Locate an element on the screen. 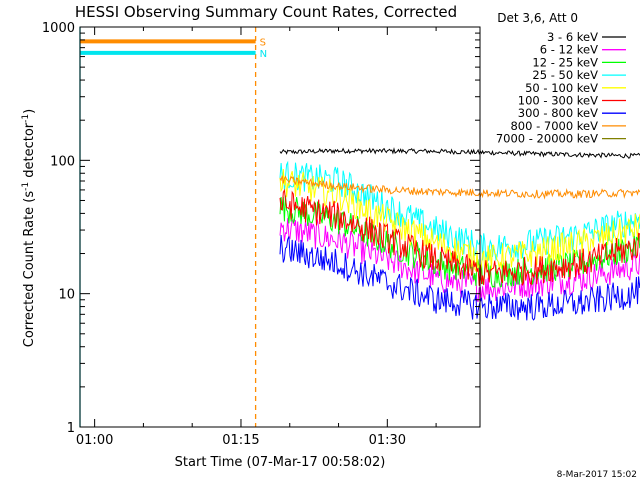 The width and height of the screenshot is (640, 480). x-tick-label: 01:15 is located at coordinates (240, 440).